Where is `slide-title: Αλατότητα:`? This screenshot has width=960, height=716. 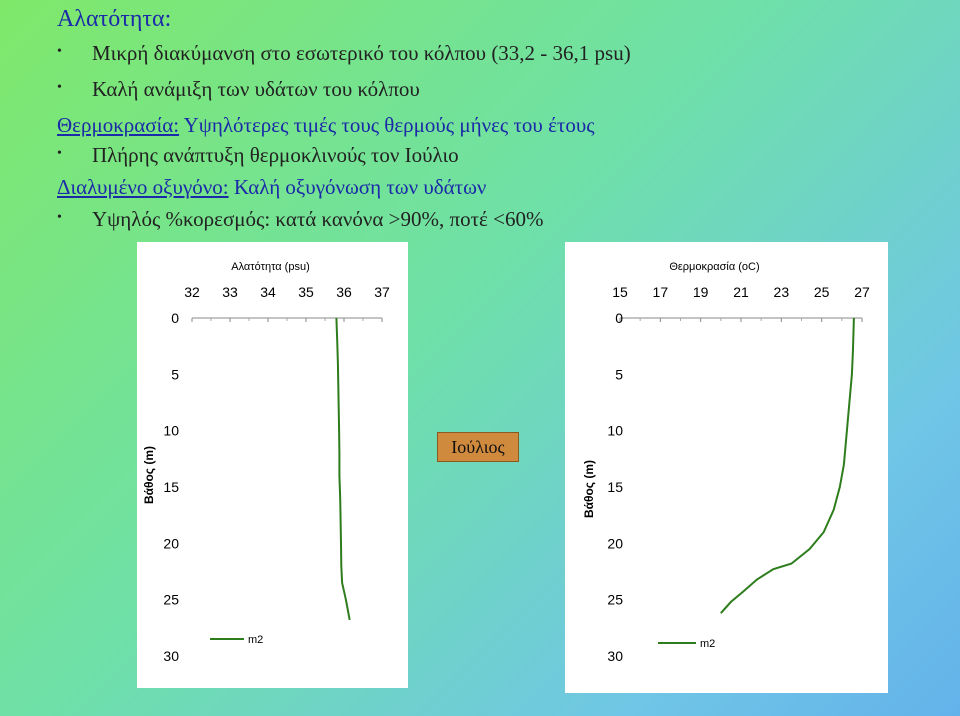
slide-title: Αλατότητα: is located at coordinates (114, 19).